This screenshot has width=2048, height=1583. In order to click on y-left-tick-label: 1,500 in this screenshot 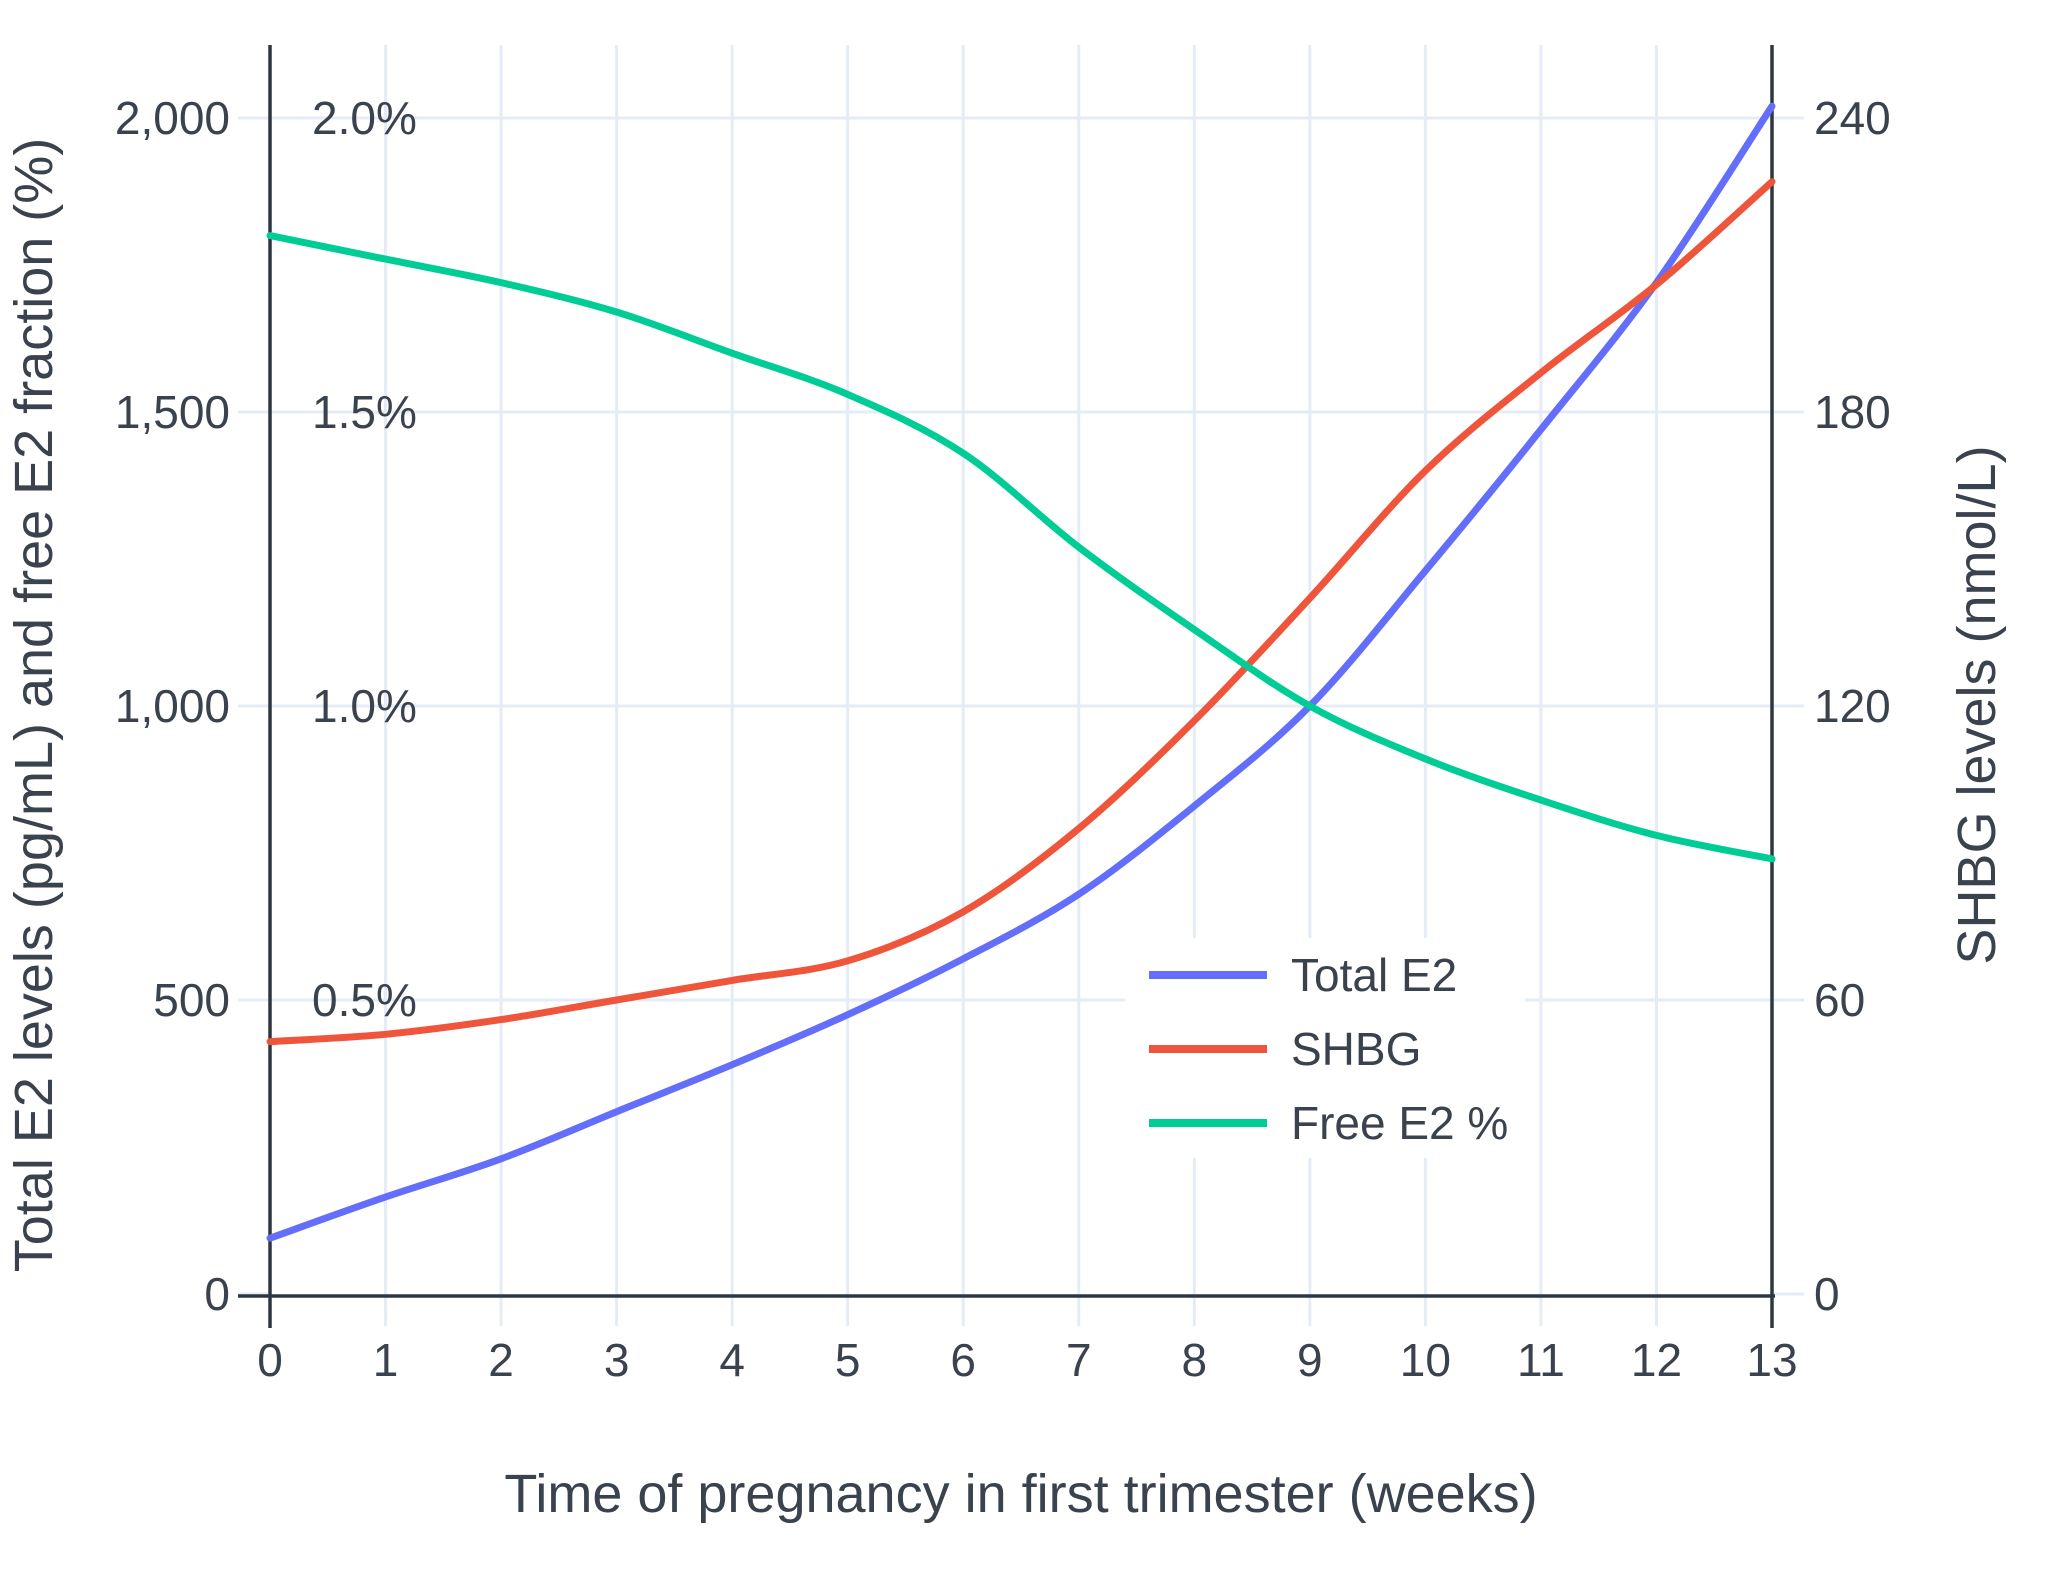, I will do `click(172, 412)`.